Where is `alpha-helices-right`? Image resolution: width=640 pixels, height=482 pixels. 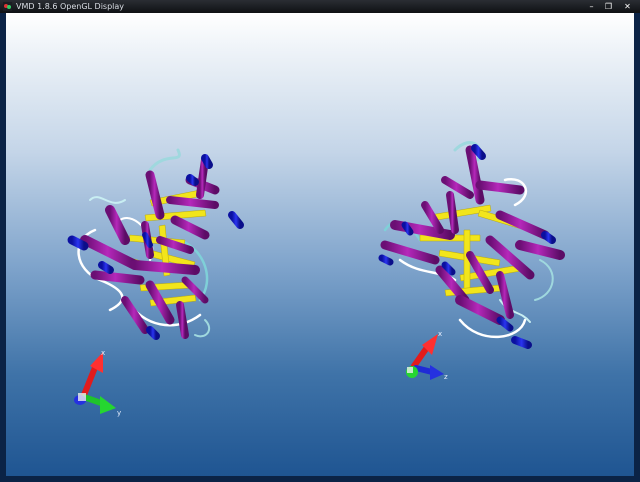 alpha-helices-right is located at coordinates (472, 235).